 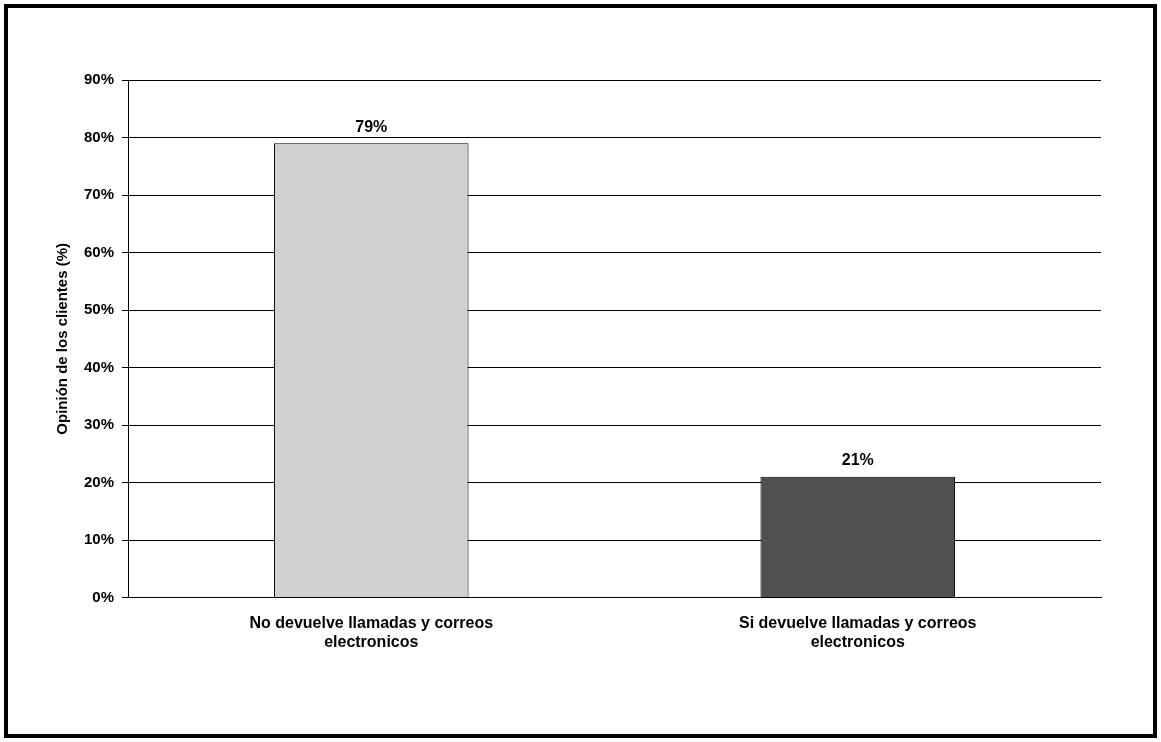 I want to click on y-tick-label: 60%, so click(x=99, y=251).